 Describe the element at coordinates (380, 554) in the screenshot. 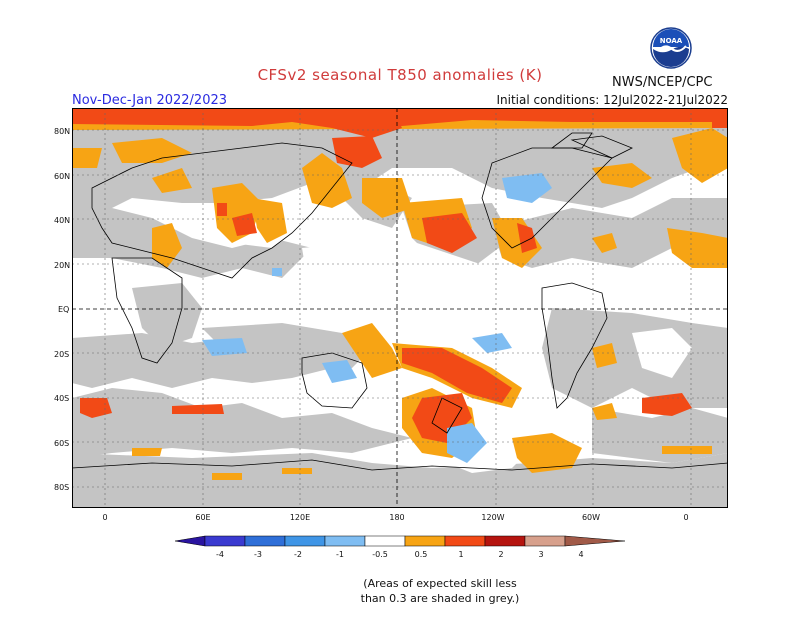

I see `legend-label: -0.5` at that location.